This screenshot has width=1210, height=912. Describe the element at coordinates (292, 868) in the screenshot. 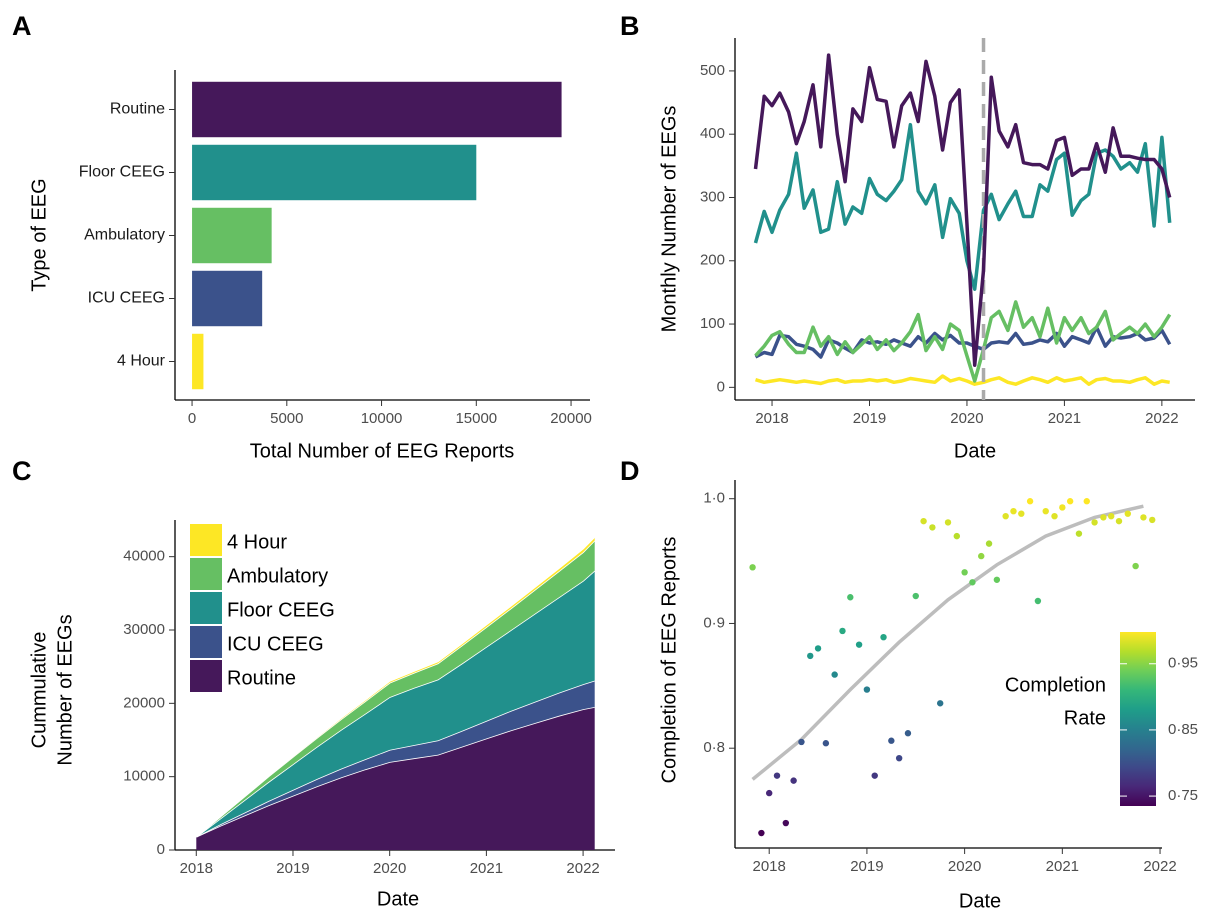

I see `x-tick-label: 2019` at that location.